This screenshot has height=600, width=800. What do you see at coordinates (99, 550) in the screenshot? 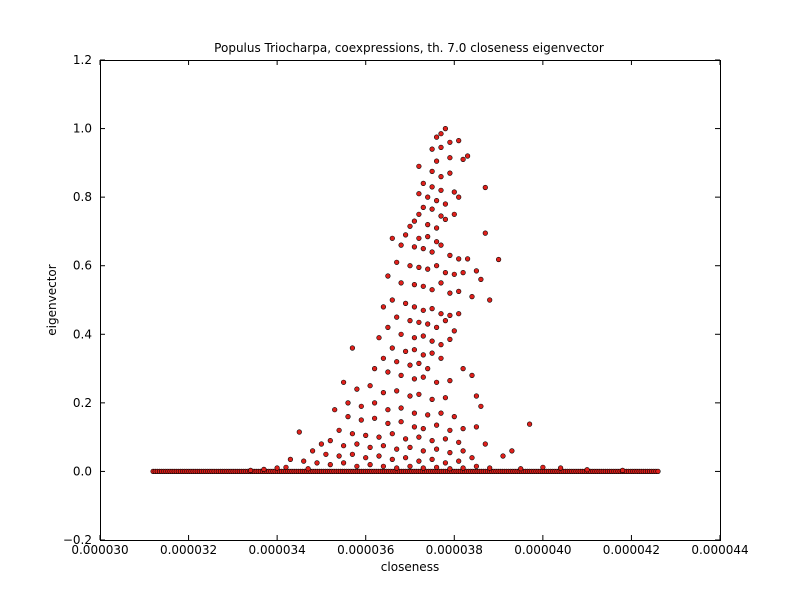
I see `x-tick-label: 0.000030` at bounding box center [99, 550].